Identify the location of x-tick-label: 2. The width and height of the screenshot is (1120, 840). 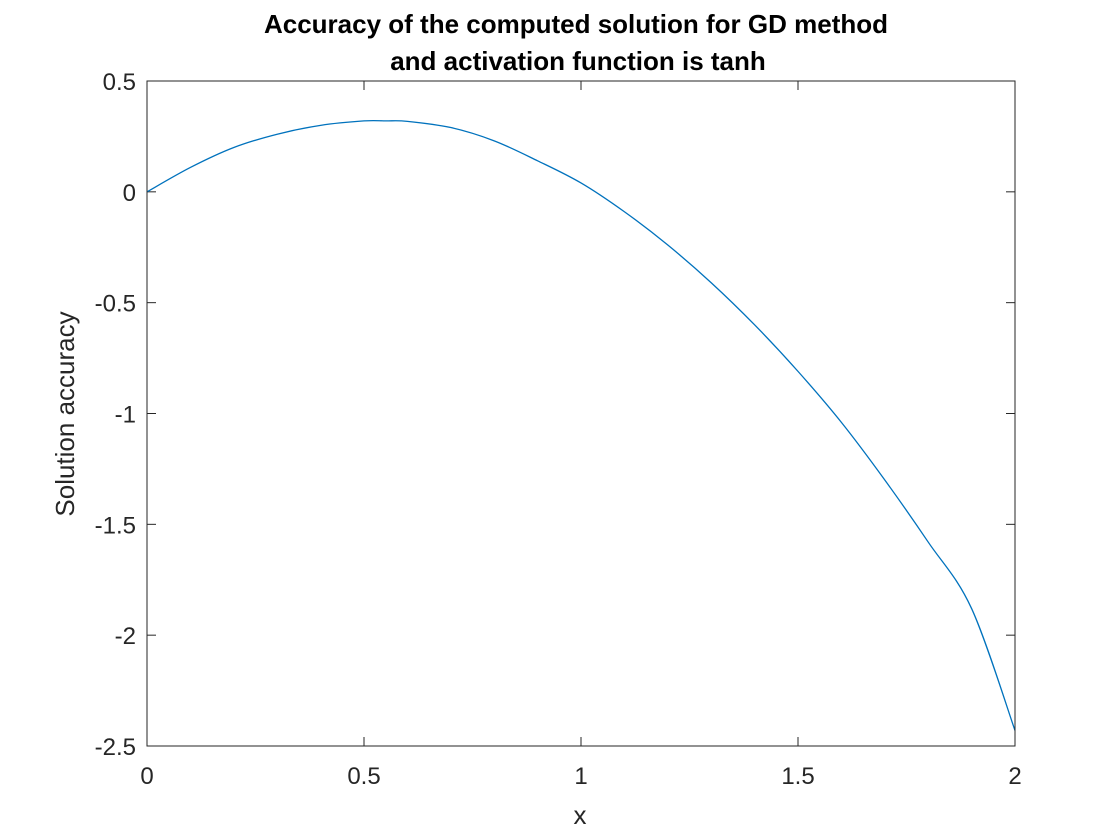
(1014, 776).